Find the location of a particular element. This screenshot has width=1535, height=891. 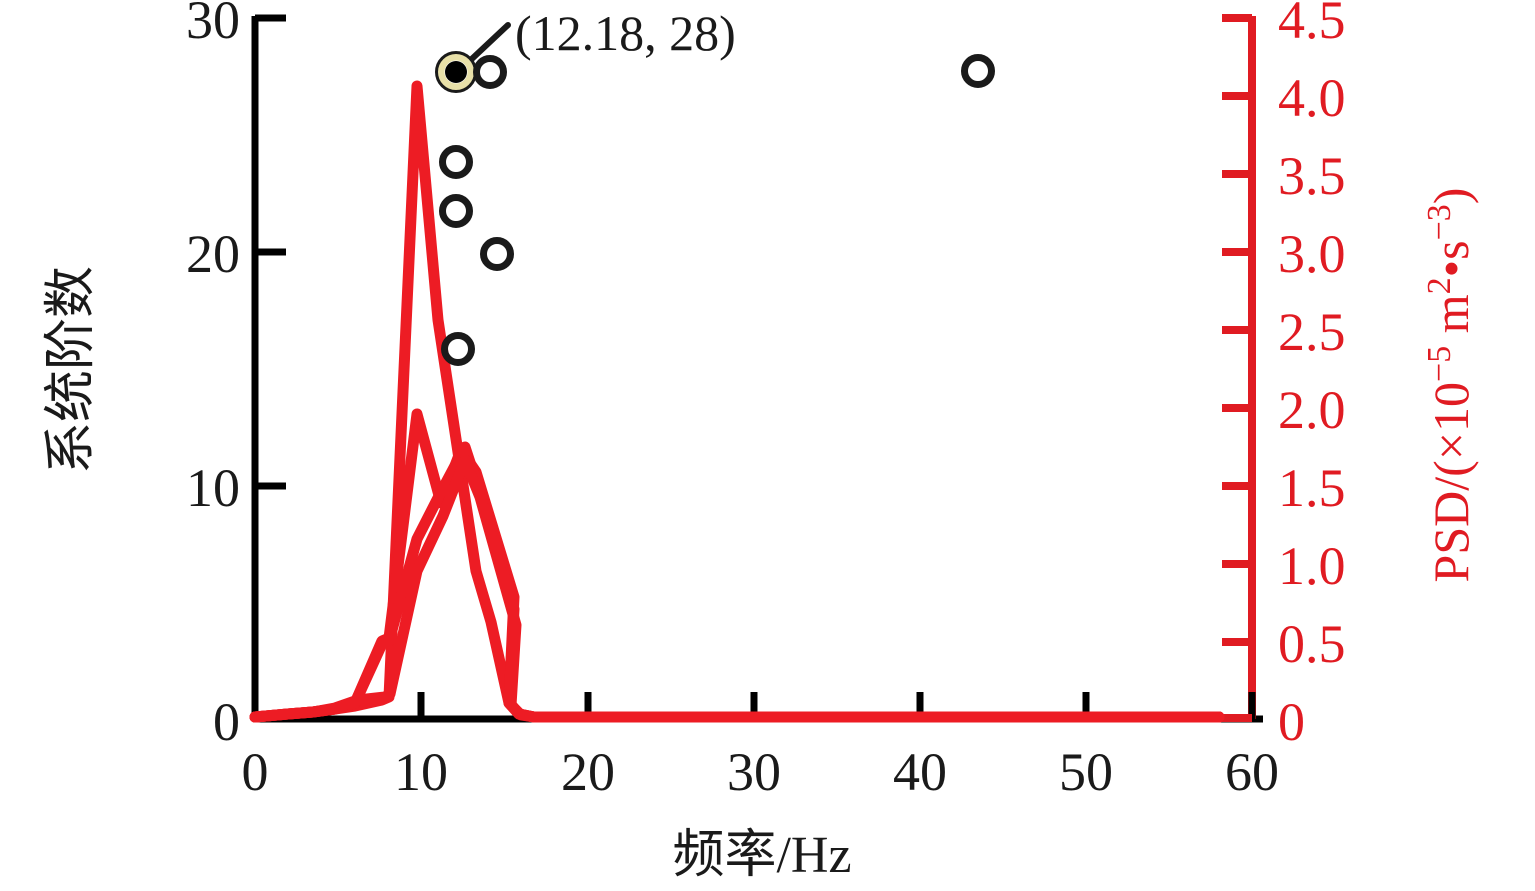

left-axis-ticks is located at coordinates (270, 252).